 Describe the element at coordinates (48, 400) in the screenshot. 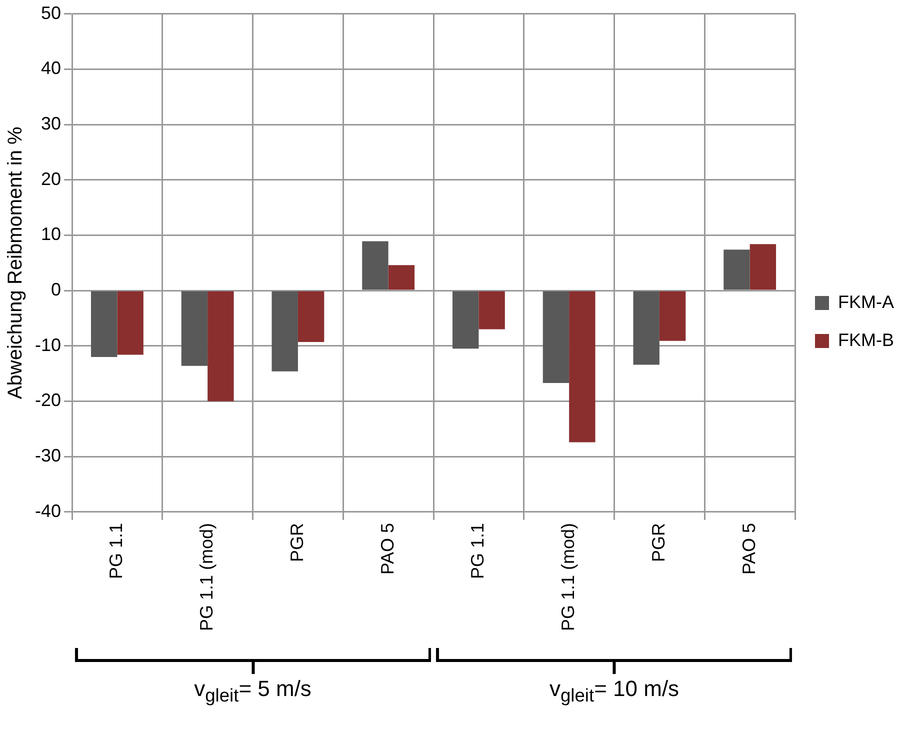

I see `y-tick-label: -20` at that location.